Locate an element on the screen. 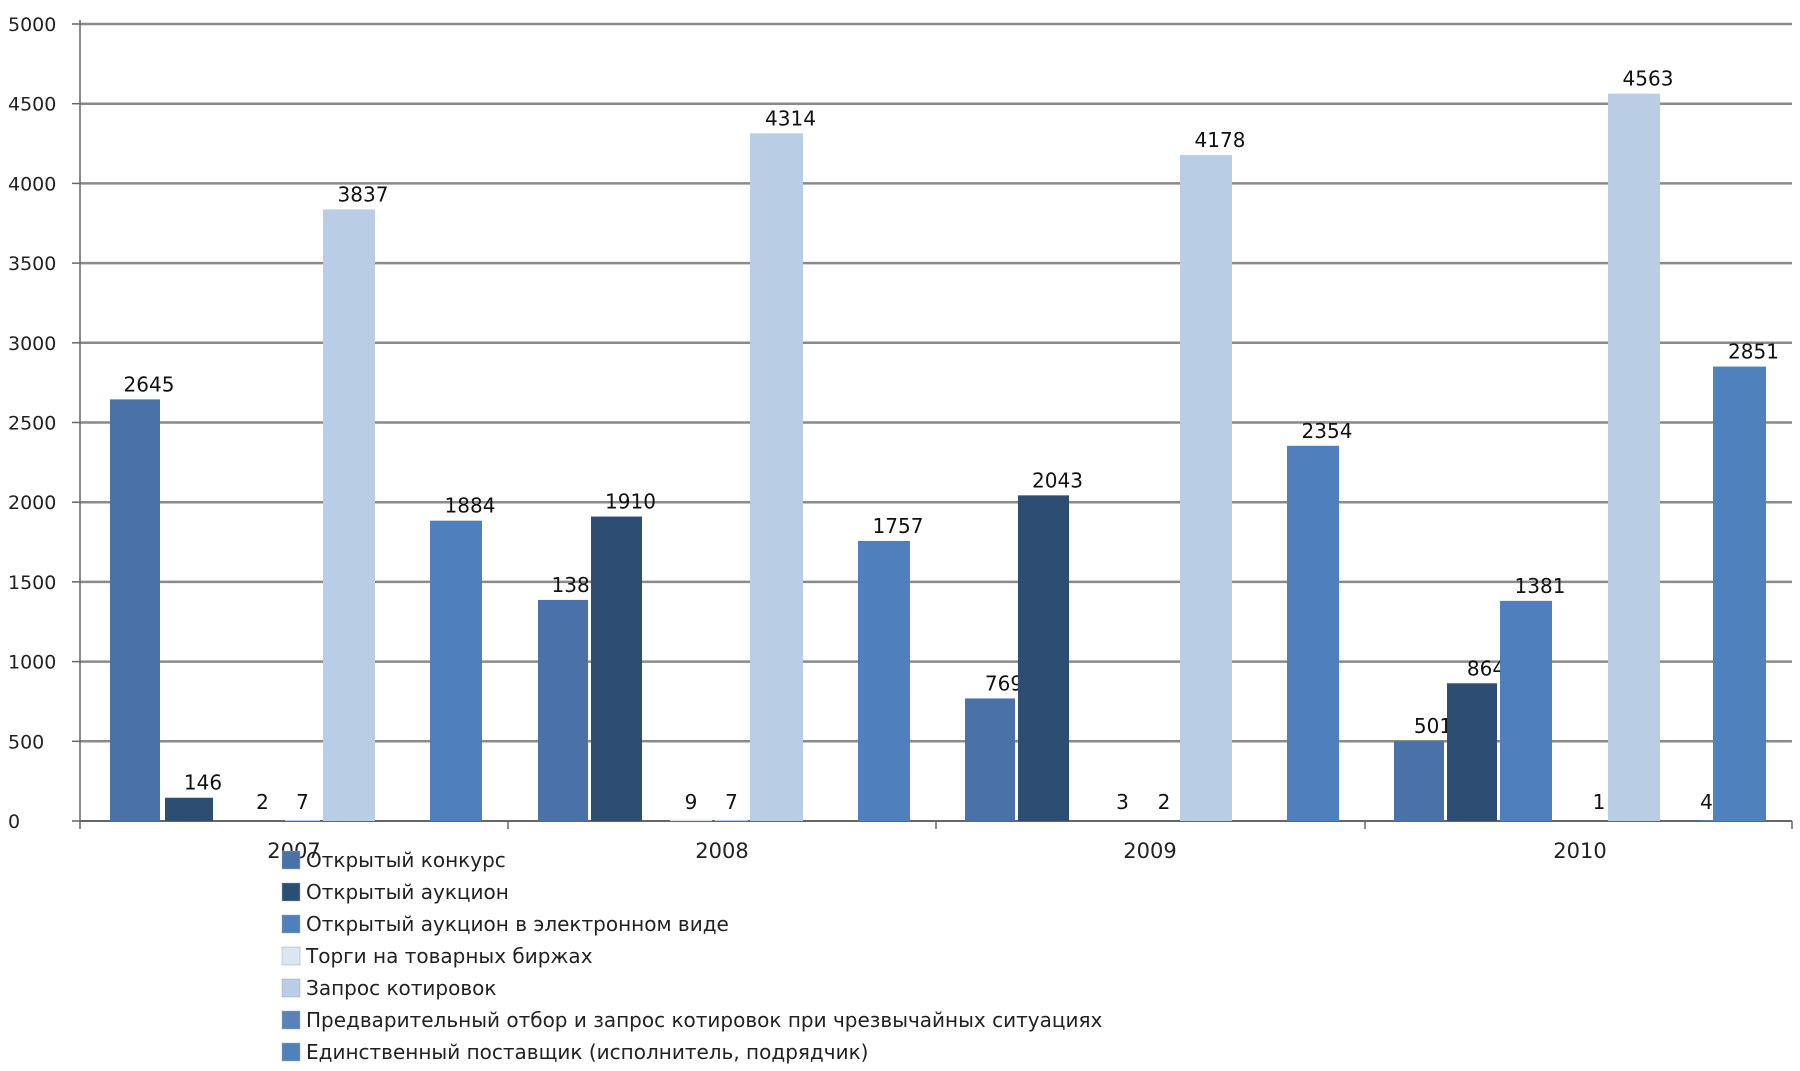 Image resolution: width=1800 pixels, height=1071 pixels. data-label: 769 is located at coordinates (1004, 683).